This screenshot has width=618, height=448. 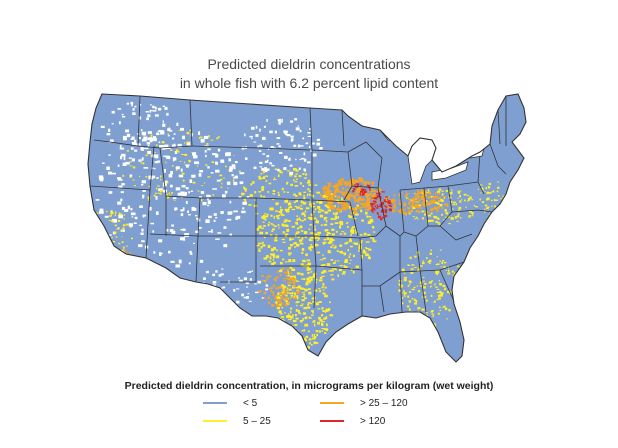 What do you see at coordinates (364, 403) in the screenshot?
I see `legend-item-high: > 25 – 120` at bounding box center [364, 403].